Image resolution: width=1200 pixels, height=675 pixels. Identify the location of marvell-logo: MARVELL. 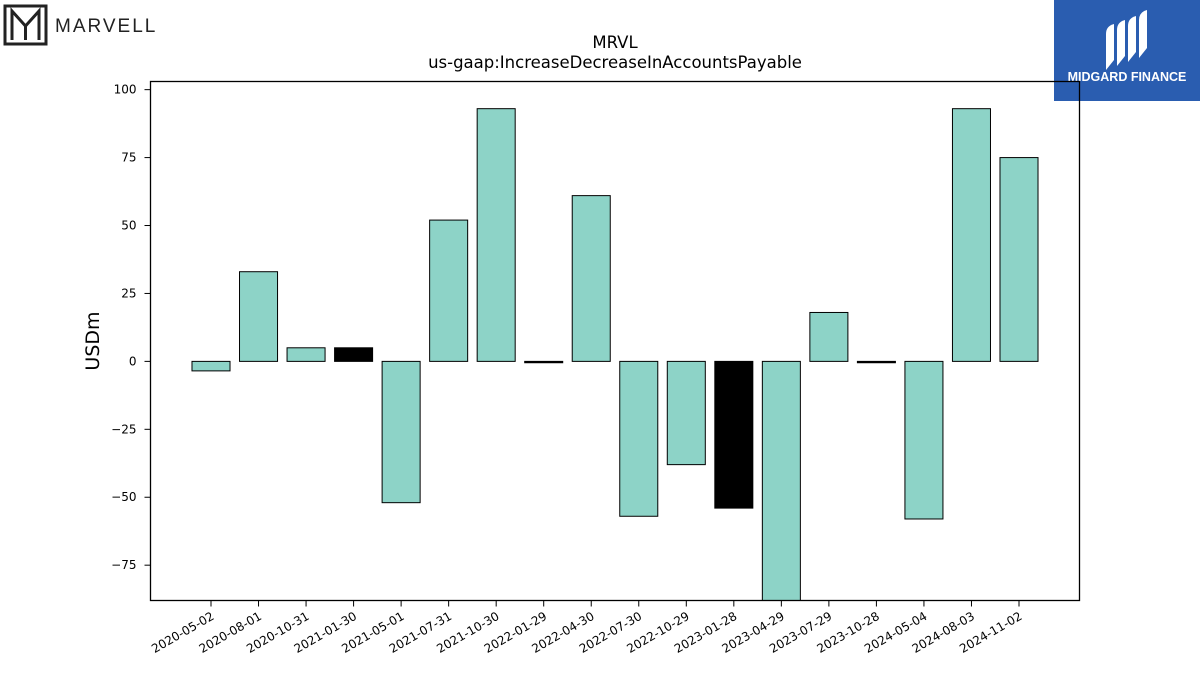
(80, 25).